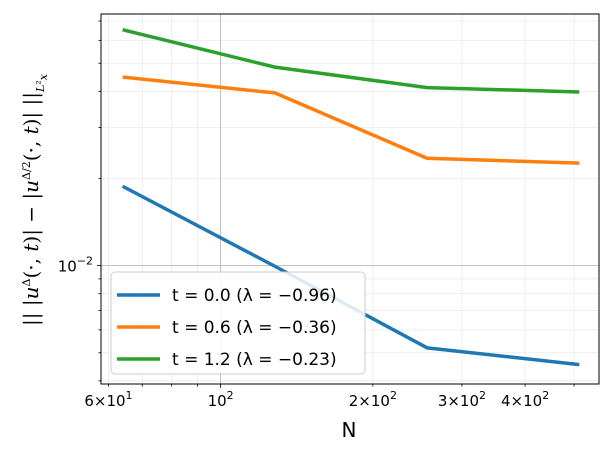  Describe the element at coordinates (75, 265) in the screenshot. I see `y-tick-label: 10−2` at that location.